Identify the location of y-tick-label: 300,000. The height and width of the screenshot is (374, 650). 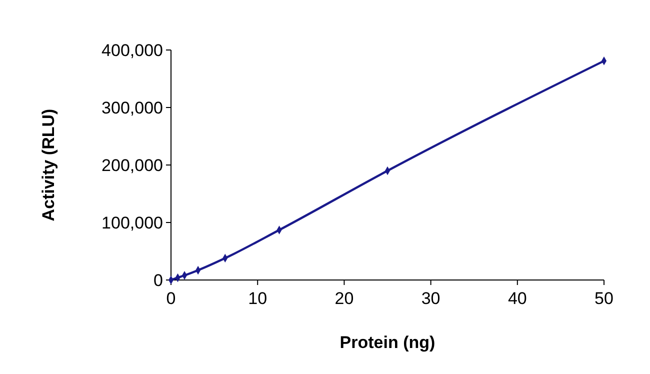
(132, 108).